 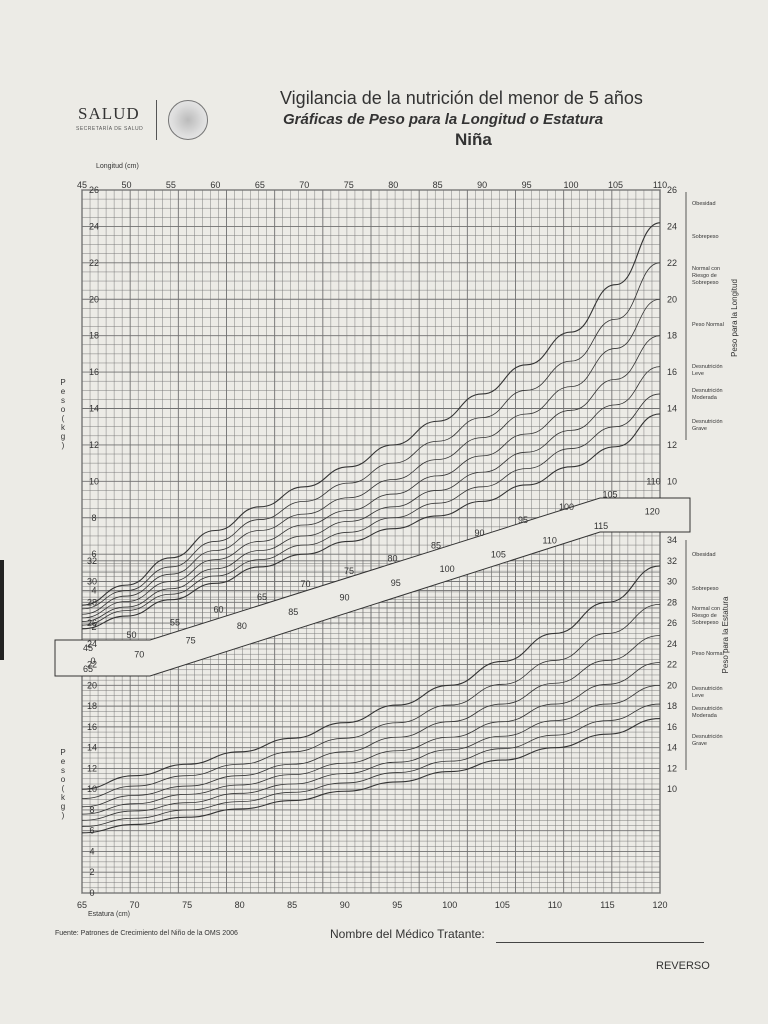 What do you see at coordinates (218, 610) in the screenshot?
I see `band-length-label: 60` at bounding box center [218, 610].